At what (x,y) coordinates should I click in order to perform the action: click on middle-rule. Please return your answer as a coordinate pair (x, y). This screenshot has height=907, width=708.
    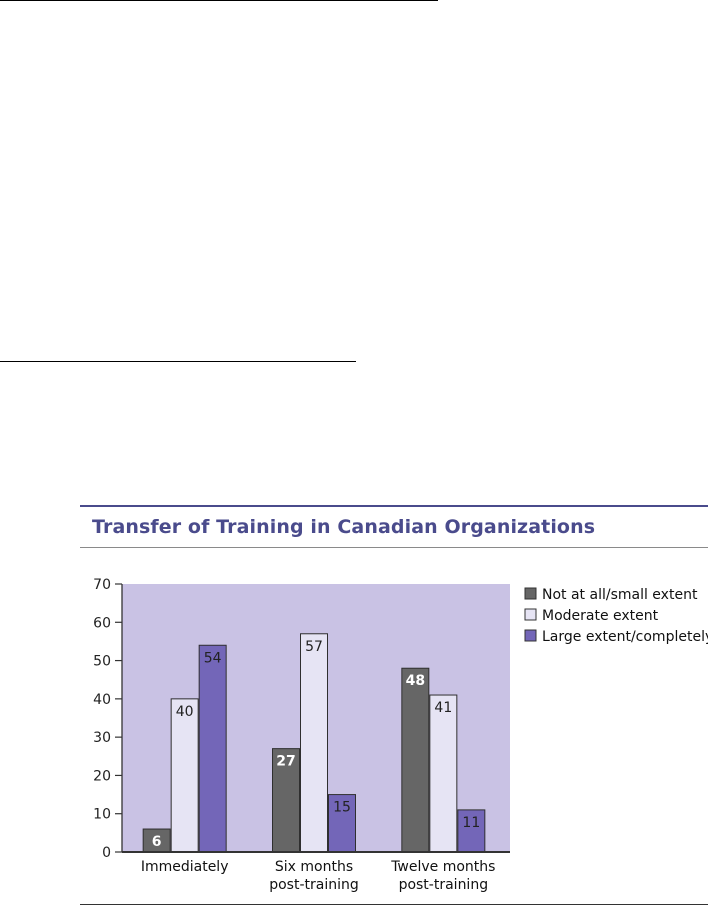
    Looking at the image, I should click on (178, 361).